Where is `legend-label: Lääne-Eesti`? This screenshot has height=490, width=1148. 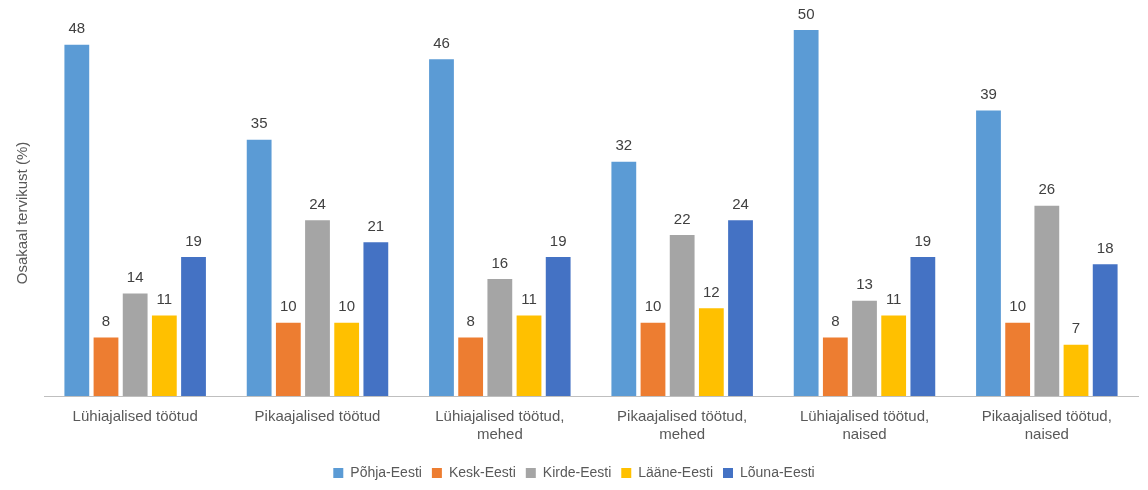 legend-label: Lääne-Eesti is located at coordinates (675, 471).